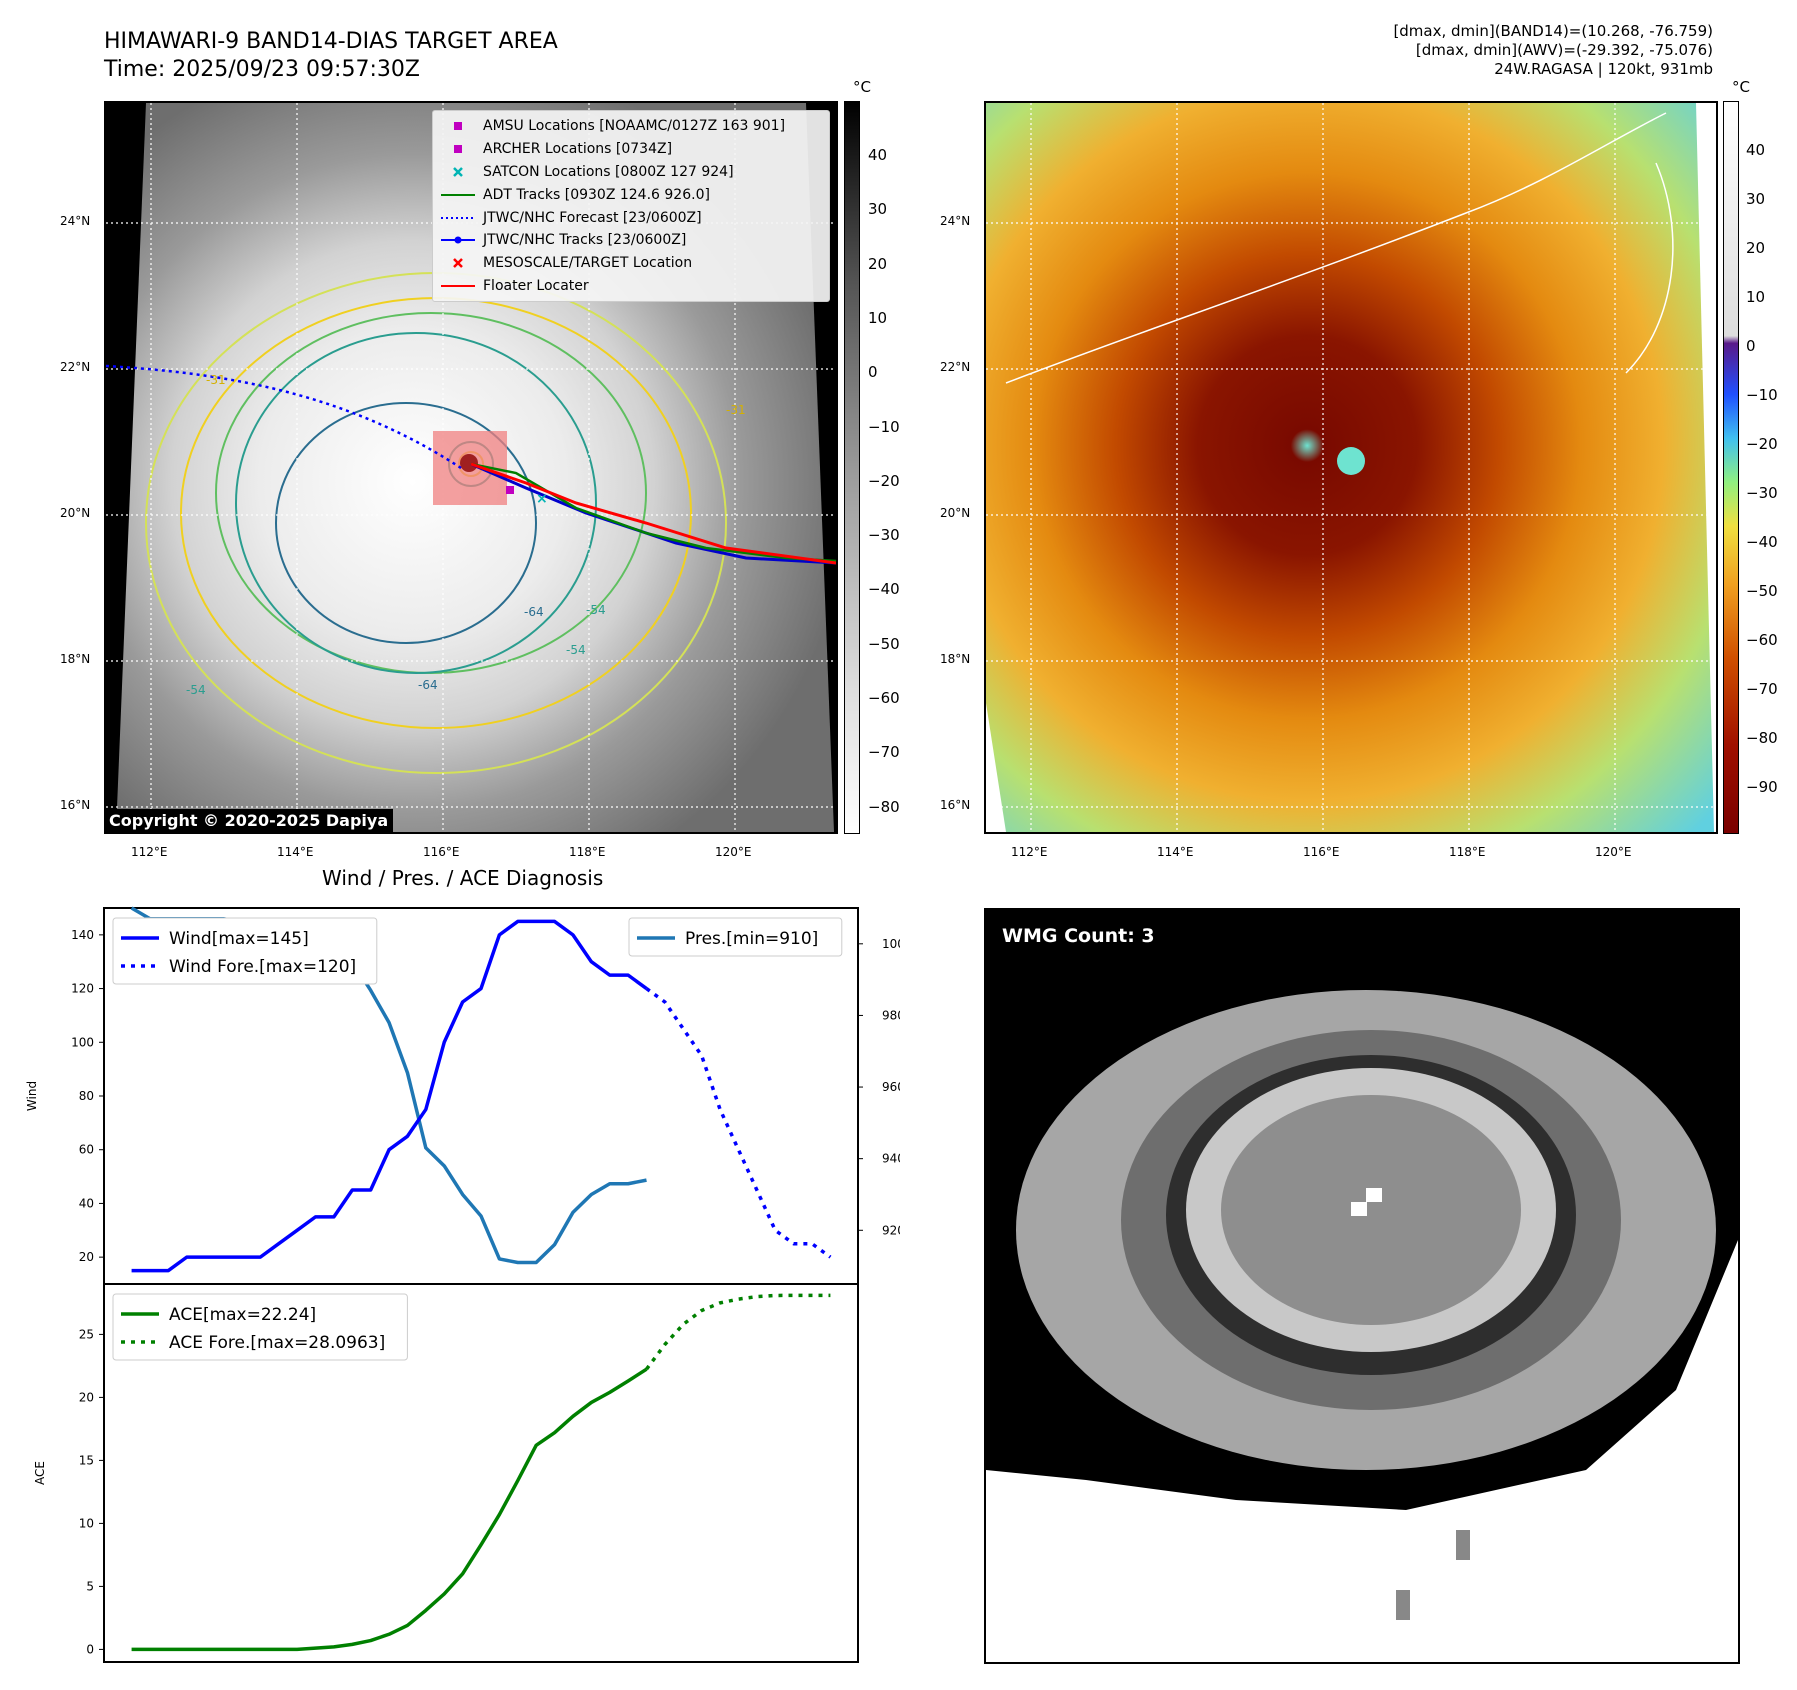  What do you see at coordinates (239, 939) in the screenshot?
I see `wind-legend-label: Wind[max=145]` at bounding box center [239, 939].